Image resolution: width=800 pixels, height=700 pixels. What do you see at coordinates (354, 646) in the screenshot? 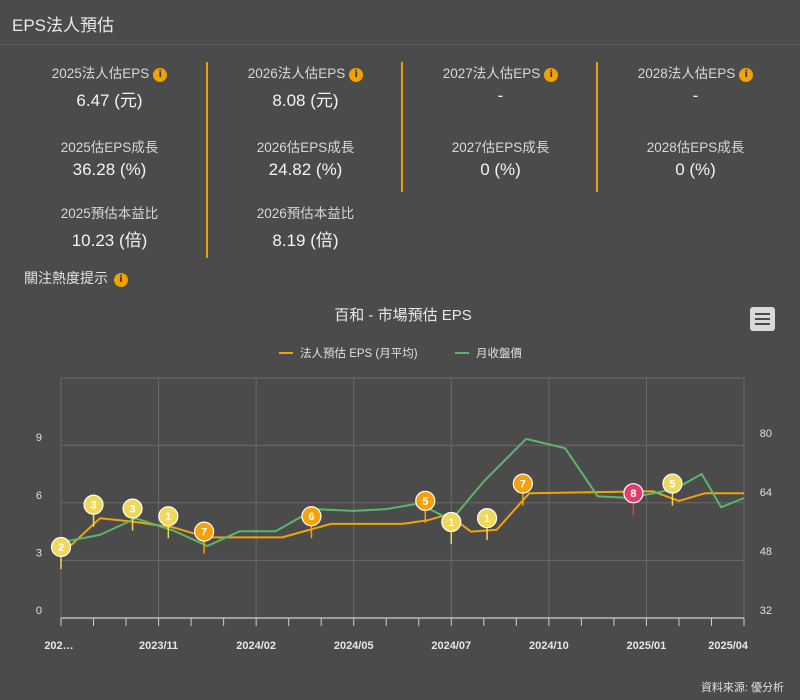
I see `x-tick-label: 2024/05` at bounding box center [354, 646].